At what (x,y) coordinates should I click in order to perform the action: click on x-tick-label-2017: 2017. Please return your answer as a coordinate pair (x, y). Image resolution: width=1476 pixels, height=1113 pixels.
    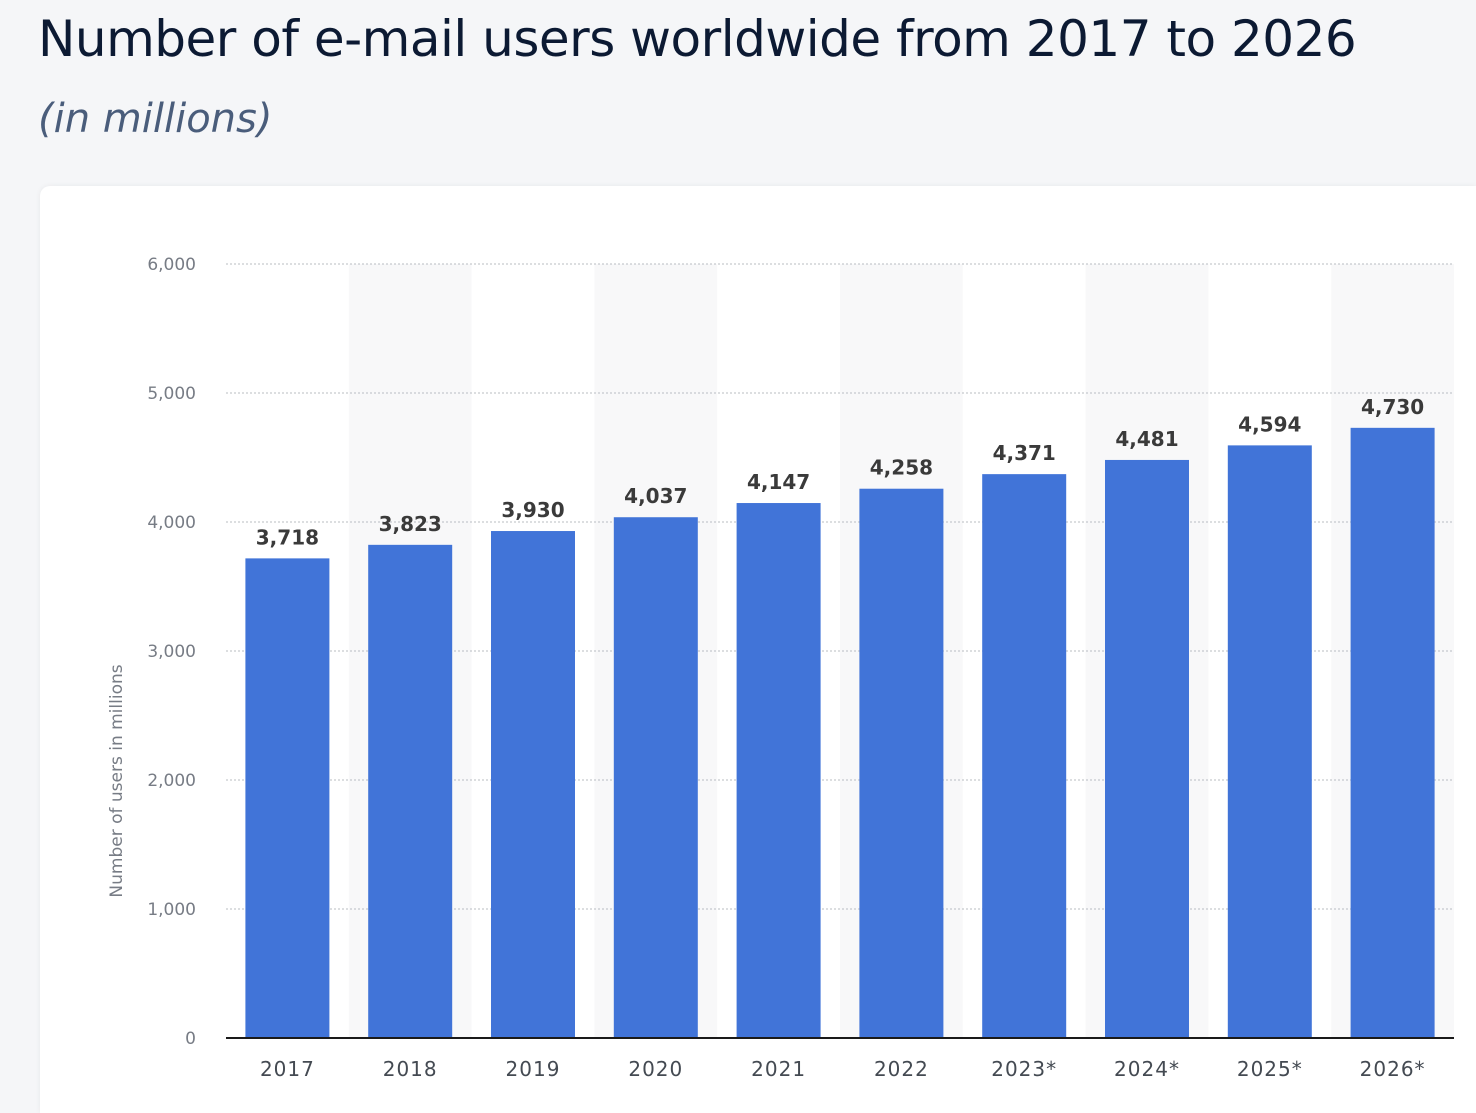
    Looking at the image, I should click on (287, 1069).